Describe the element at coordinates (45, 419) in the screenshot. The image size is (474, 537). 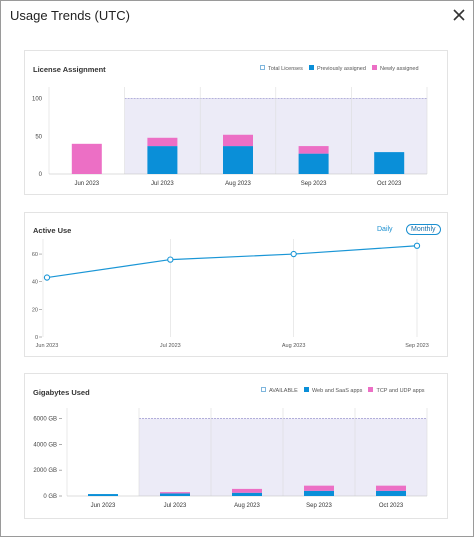
I see `gigabytes-y-tick: 6000 GB` at that location.